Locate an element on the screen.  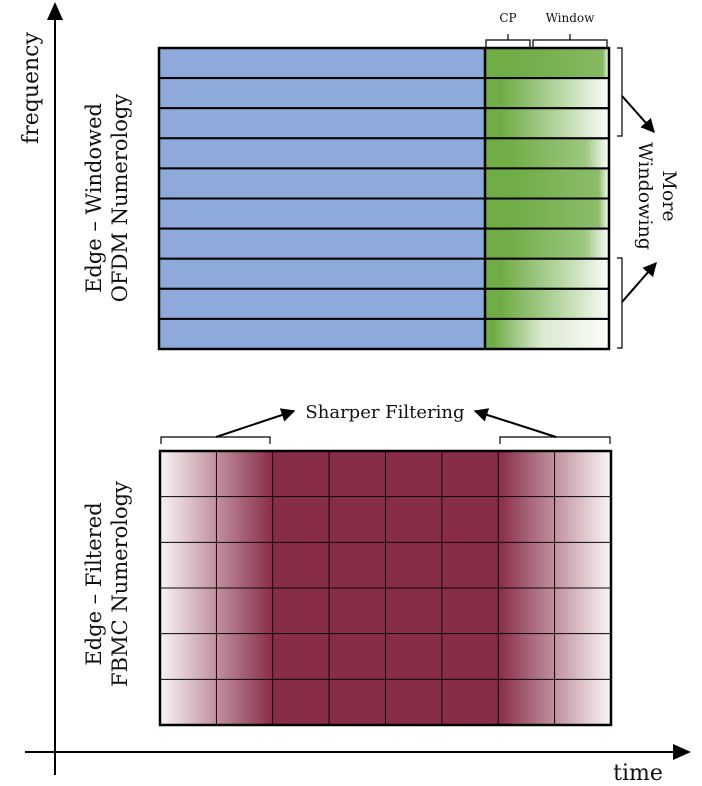
y-axis-arrowhead is located at coordinates (55, 11).